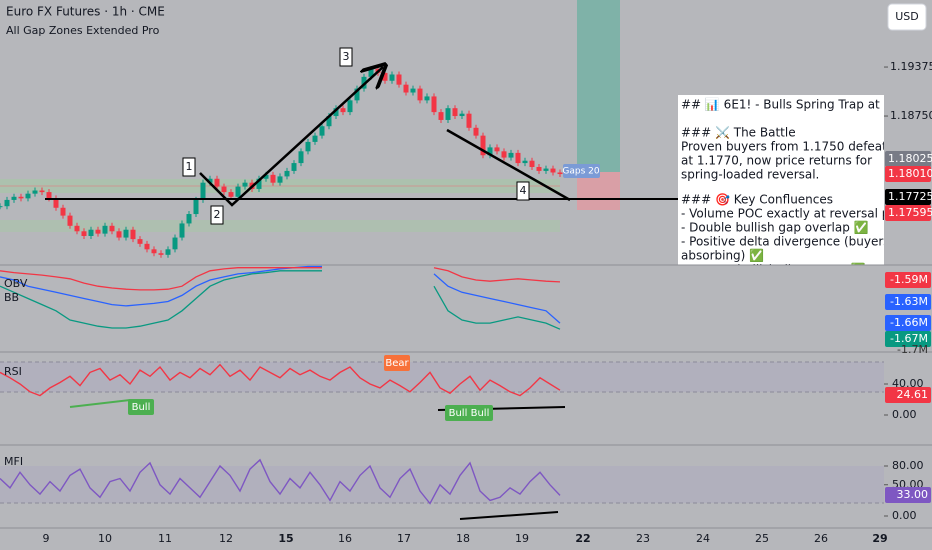  I want to click on currency-button, so click(907, 17).